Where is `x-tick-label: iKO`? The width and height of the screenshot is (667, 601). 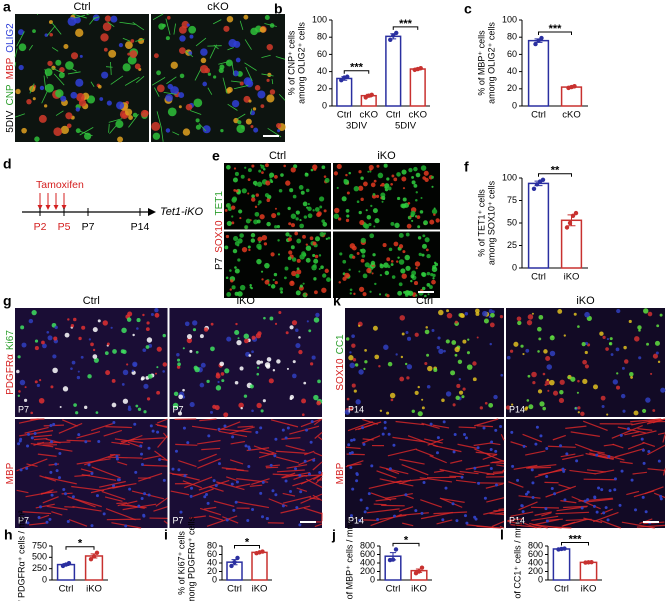 x-tick-label: iKO is located at coordinates (419, 589).